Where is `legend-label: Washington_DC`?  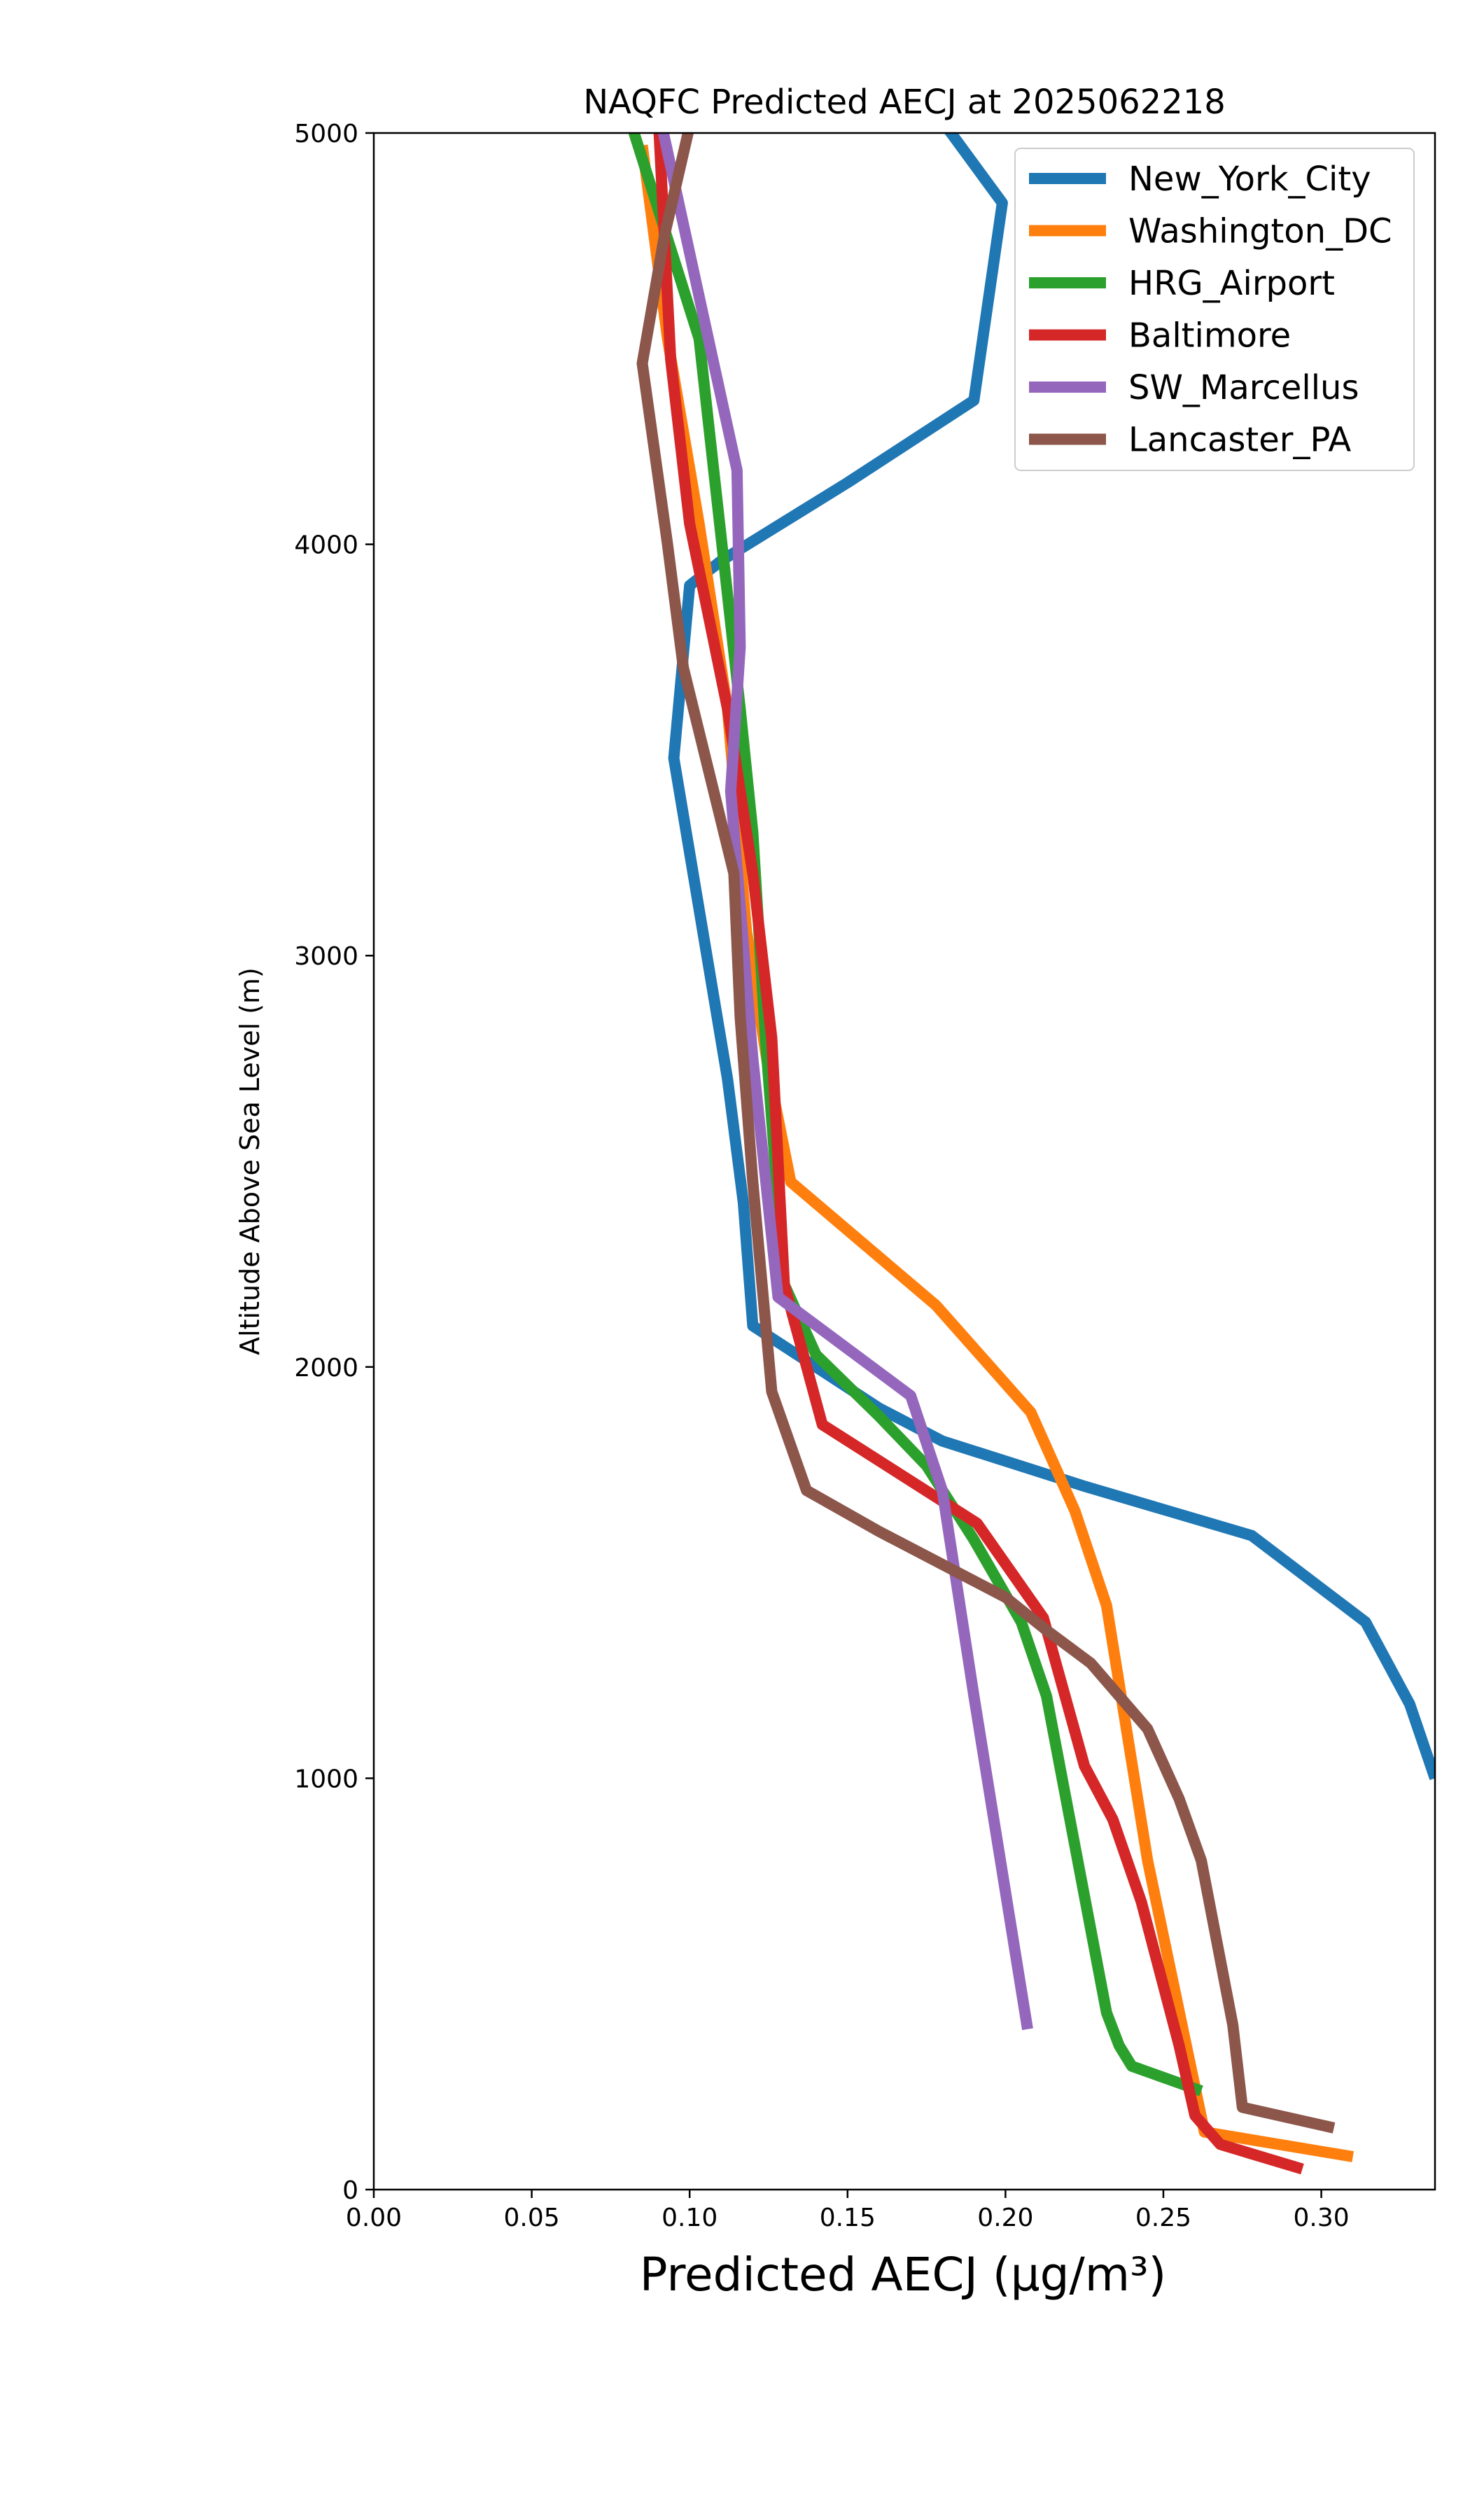
legend-label: Washington_DC is located at coordinates (1260, 231).